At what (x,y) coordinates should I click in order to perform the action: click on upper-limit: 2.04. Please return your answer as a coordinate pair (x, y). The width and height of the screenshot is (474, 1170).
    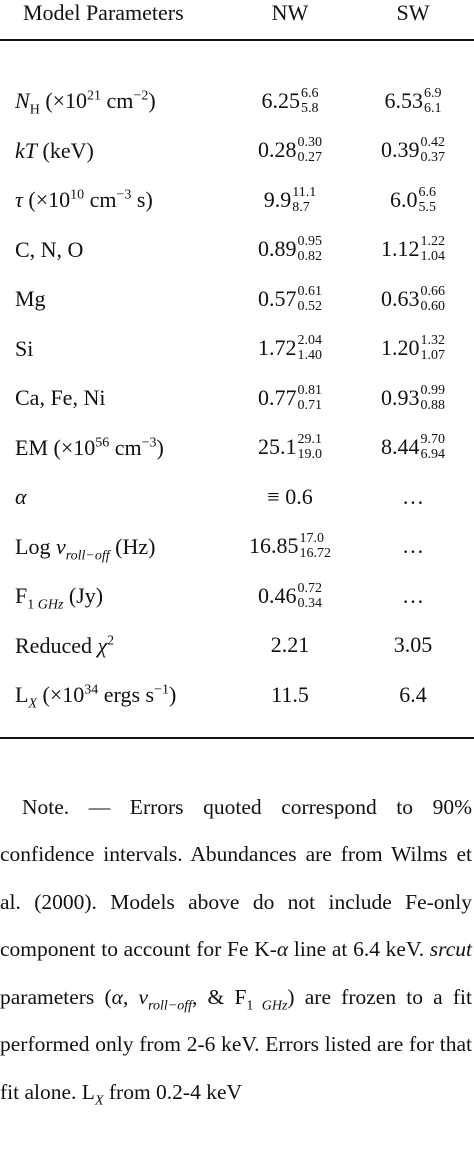
    Looking at the image, I should click on (310, 341).